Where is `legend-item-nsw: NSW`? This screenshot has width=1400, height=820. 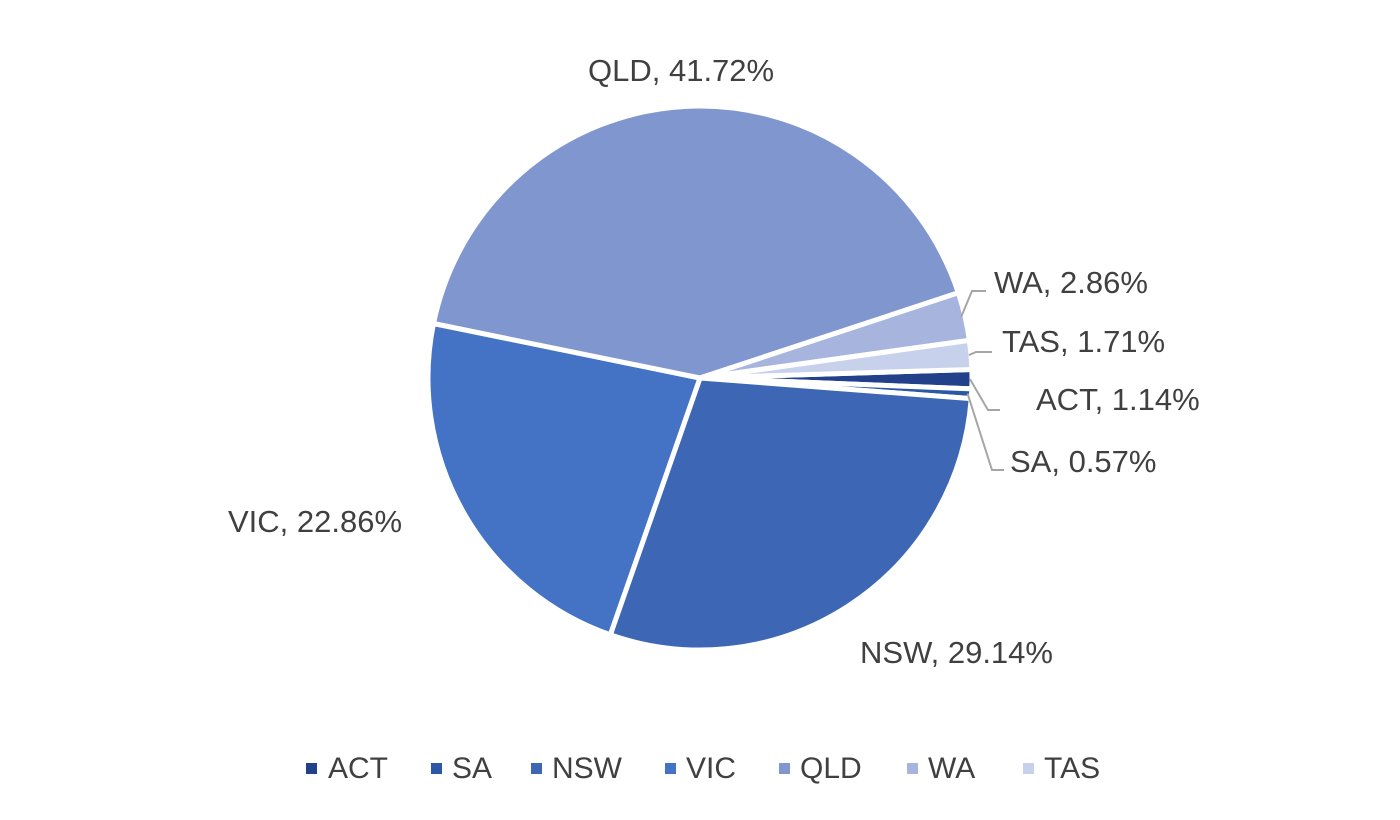
legend-item-nsw: NSW is located at coordinates (577, 768).